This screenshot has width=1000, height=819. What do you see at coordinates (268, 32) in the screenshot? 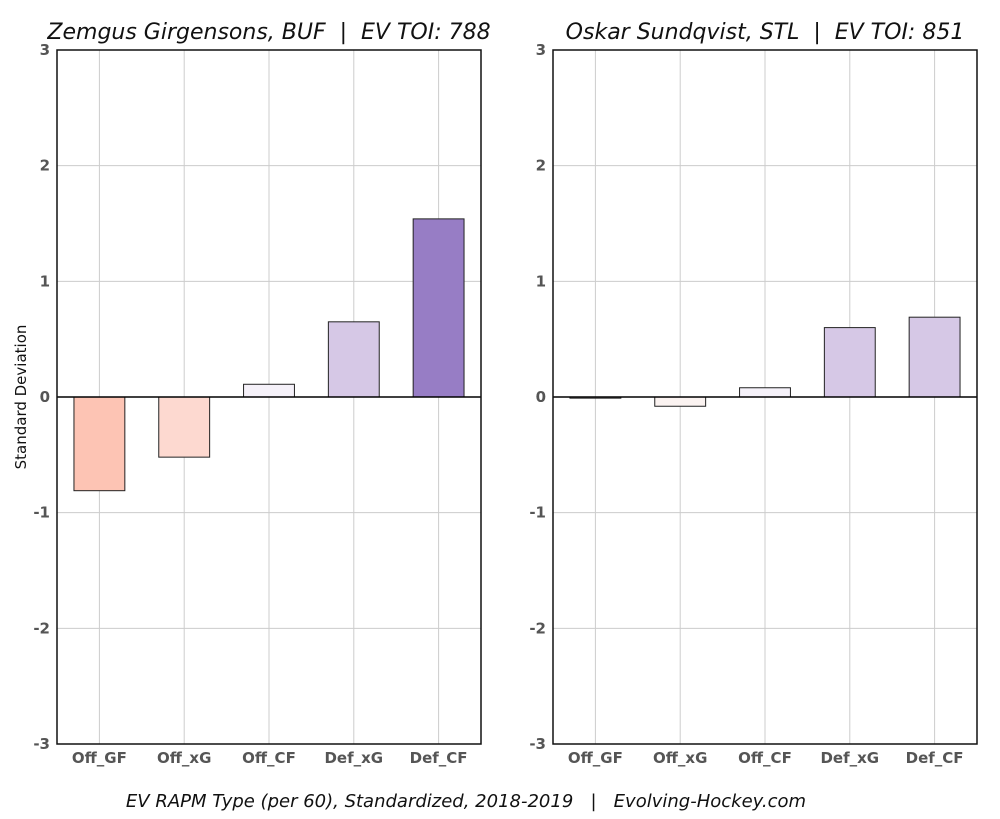
I see `chart-title: Zemgus Girgensons, BUF | EV TOI: 788` at bounding box center [268, 32].